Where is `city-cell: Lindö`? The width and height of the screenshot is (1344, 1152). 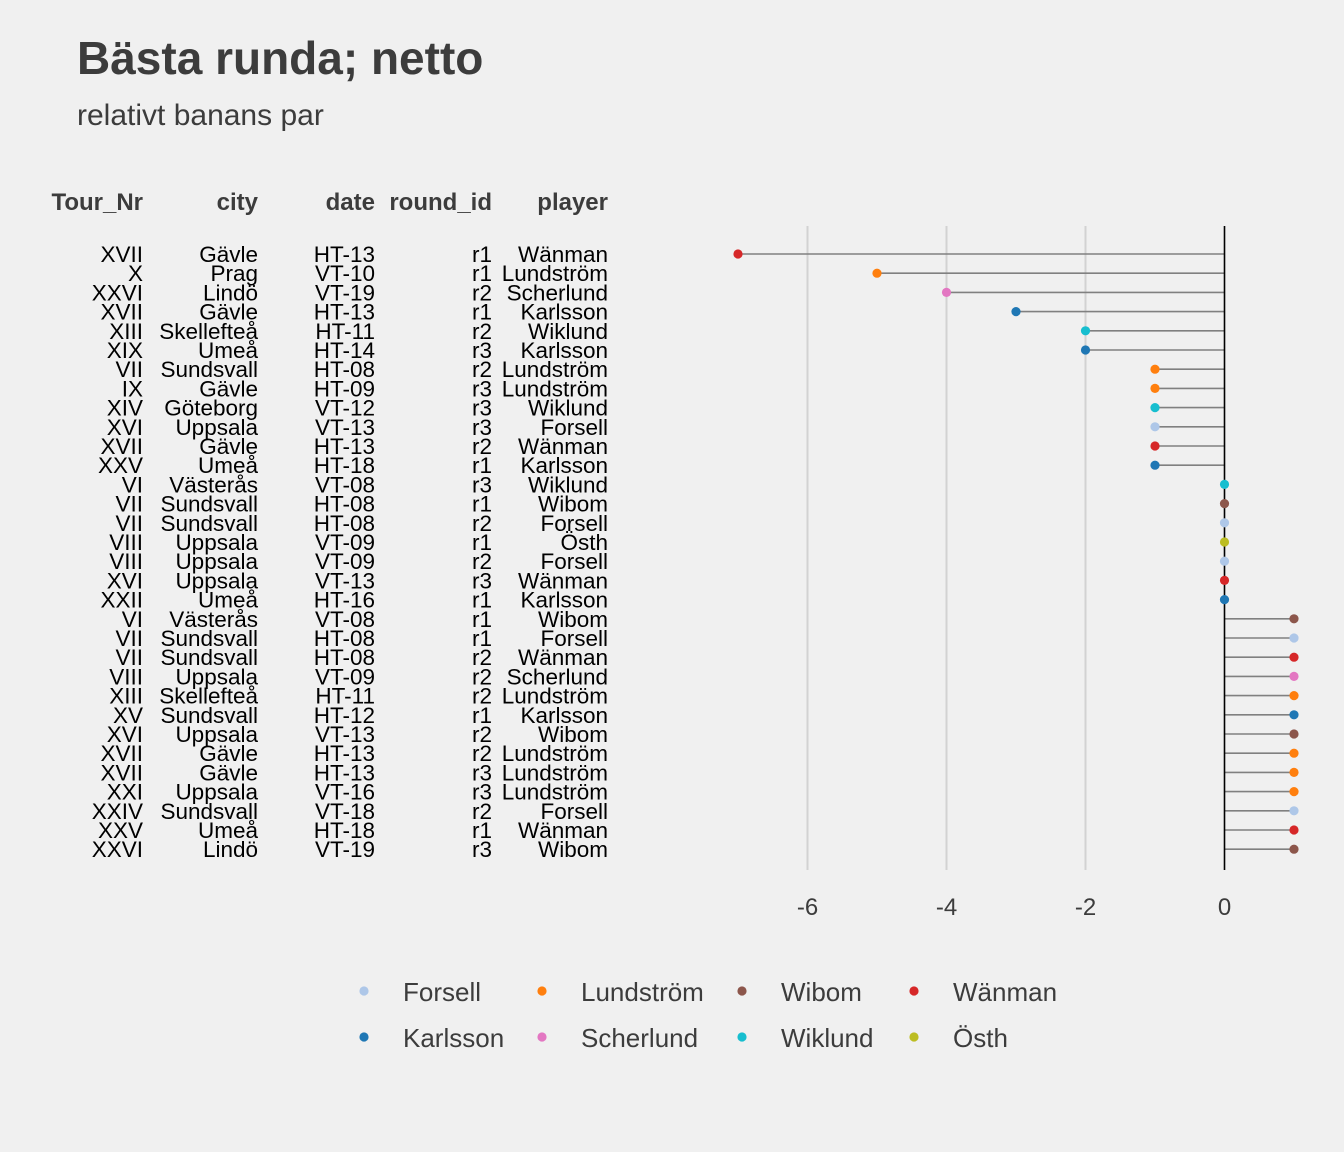
city-cell: Lindö is located at coordinates (230, 849).